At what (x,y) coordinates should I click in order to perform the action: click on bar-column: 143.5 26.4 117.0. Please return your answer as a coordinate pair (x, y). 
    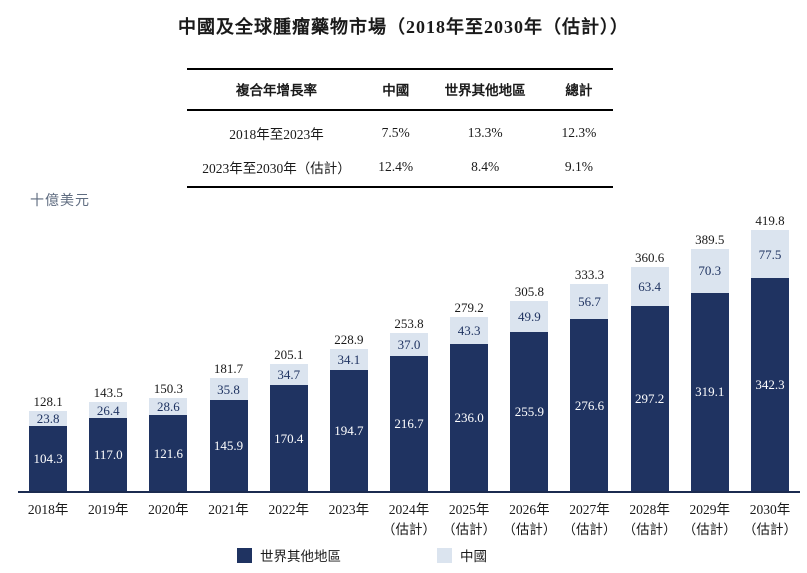
    Looking at the image, I should click on (108, 438).